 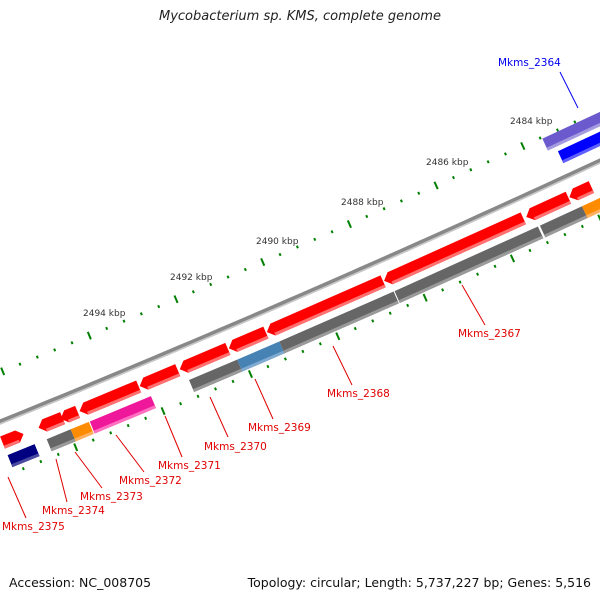 What do you see at coordinates (73, 511) in the screenshot?
I see `gene-label-mkms-2374: Mkms_2374` at bounding box center [73, 511].